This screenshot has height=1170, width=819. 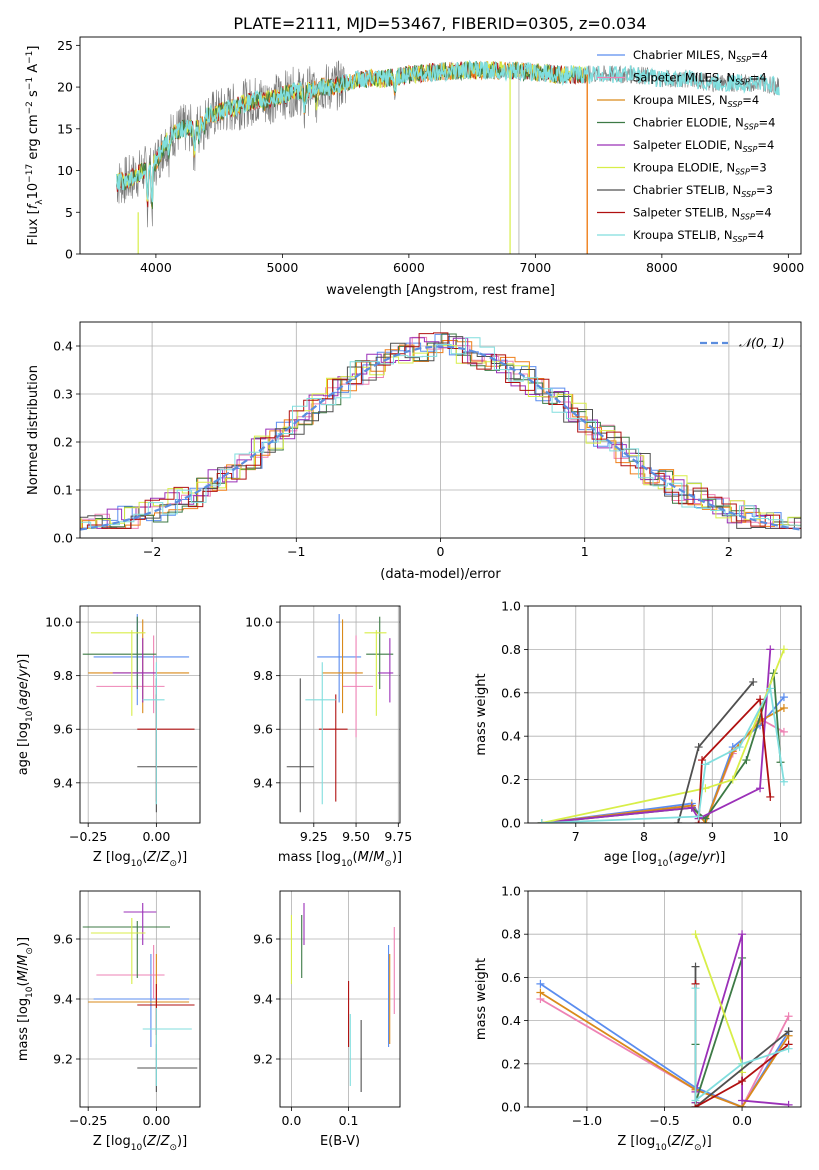 I want to click on legend-label: 𝒩(0, 1), so click(x=762, y=342).